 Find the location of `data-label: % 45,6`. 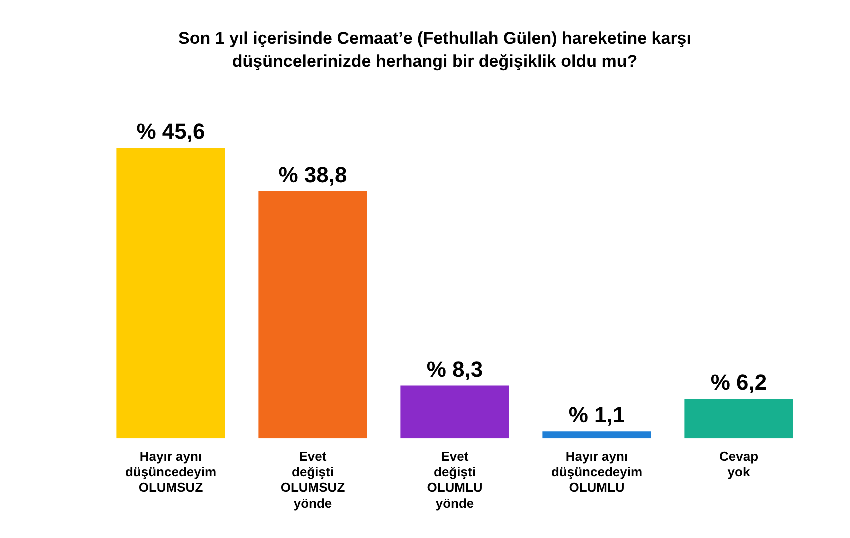

data-label: % 45,6 is located at coordinates (171, 131).